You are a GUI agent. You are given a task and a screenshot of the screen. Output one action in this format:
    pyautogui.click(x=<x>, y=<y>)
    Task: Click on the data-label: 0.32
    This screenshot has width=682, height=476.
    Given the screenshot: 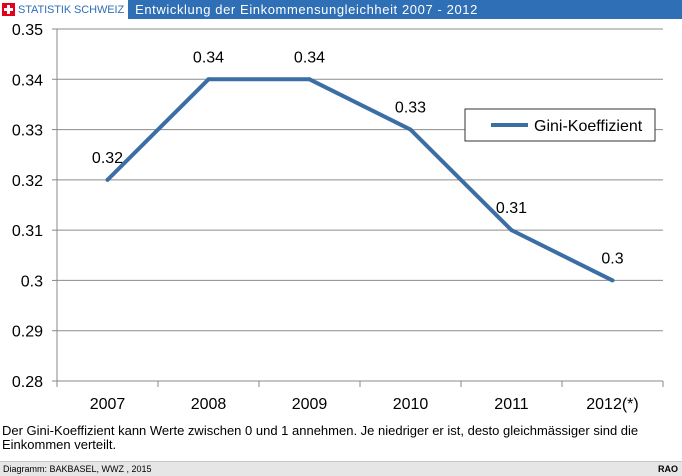 What is the action you would take?
    pyautogui.click(x=107, y=158)
    